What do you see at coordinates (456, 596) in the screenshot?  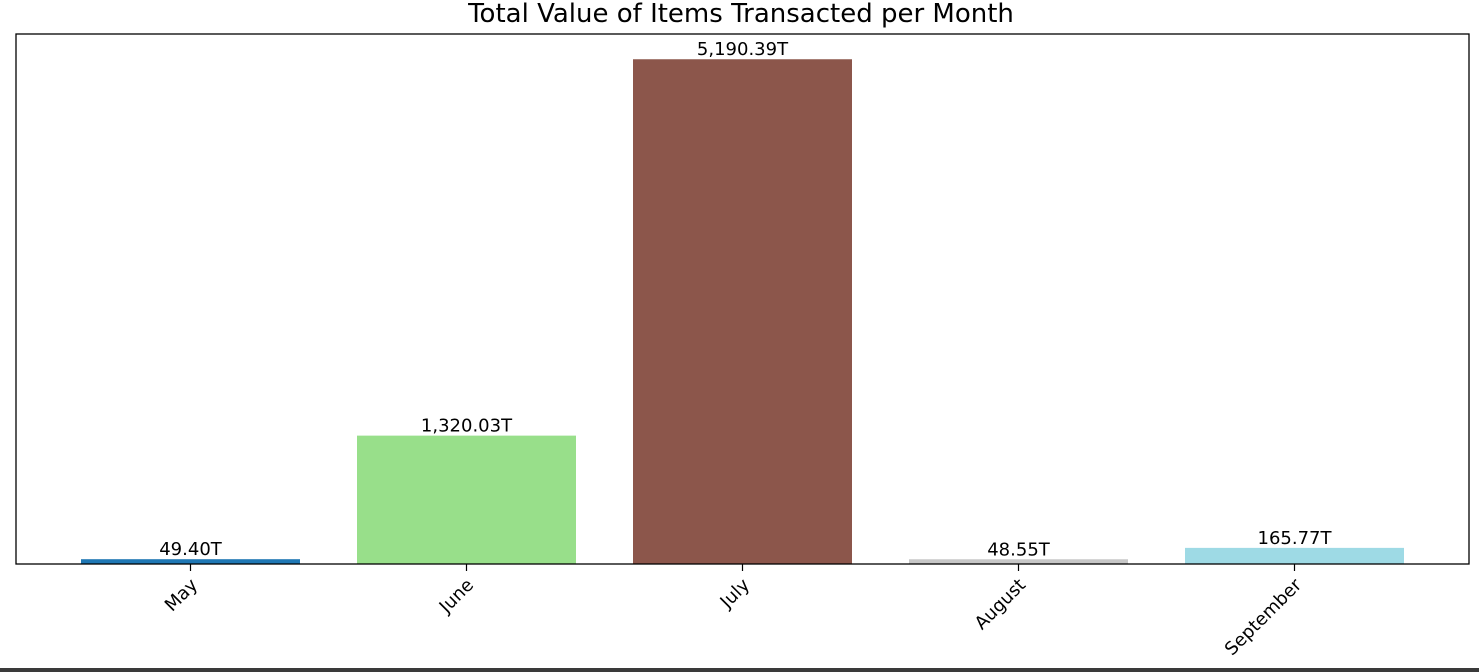 I see `x-tick-label-june: June` at bounding box center [456, 596].